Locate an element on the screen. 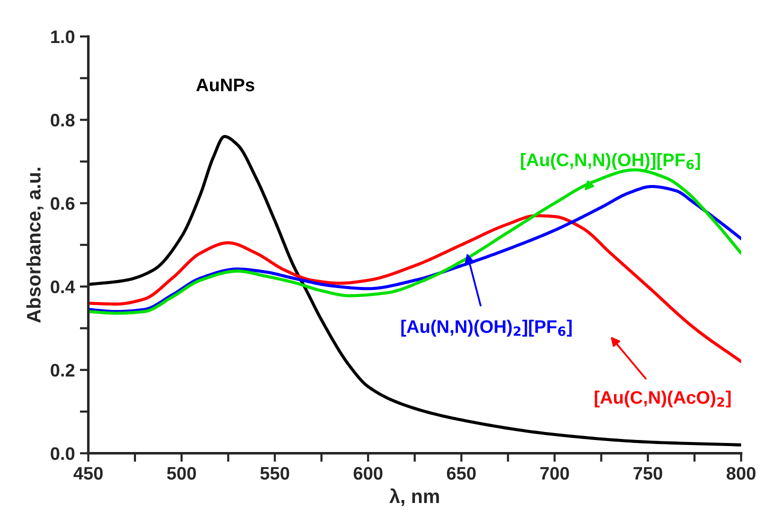  x-tick-label: 750 is located at coordinates (648, 473).